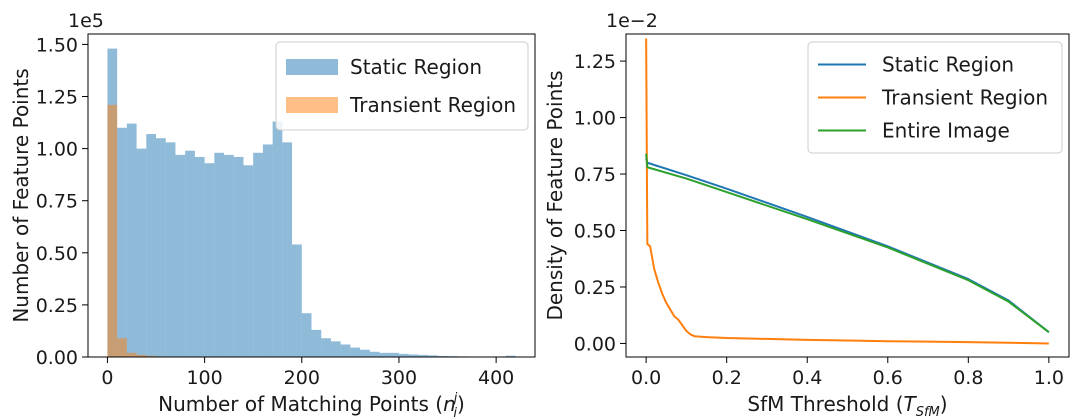 This screenshot has width=1080, height=420. Describe the element at coordinates (807, 378) in the screenshot. I see `x-tick-label: 0.4` at that location.